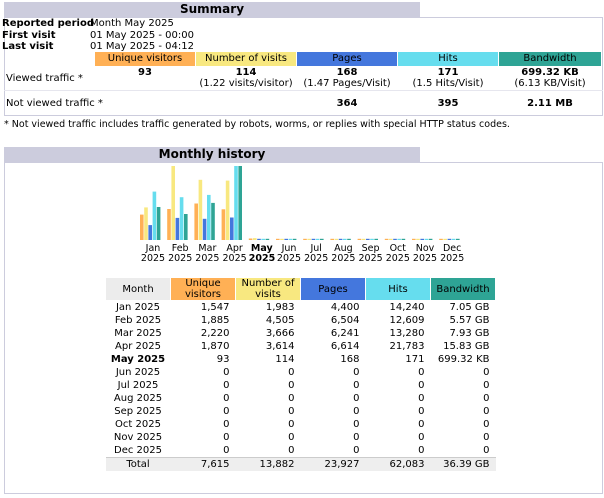  I want to click on value-cell: 168, so click(350, 359).